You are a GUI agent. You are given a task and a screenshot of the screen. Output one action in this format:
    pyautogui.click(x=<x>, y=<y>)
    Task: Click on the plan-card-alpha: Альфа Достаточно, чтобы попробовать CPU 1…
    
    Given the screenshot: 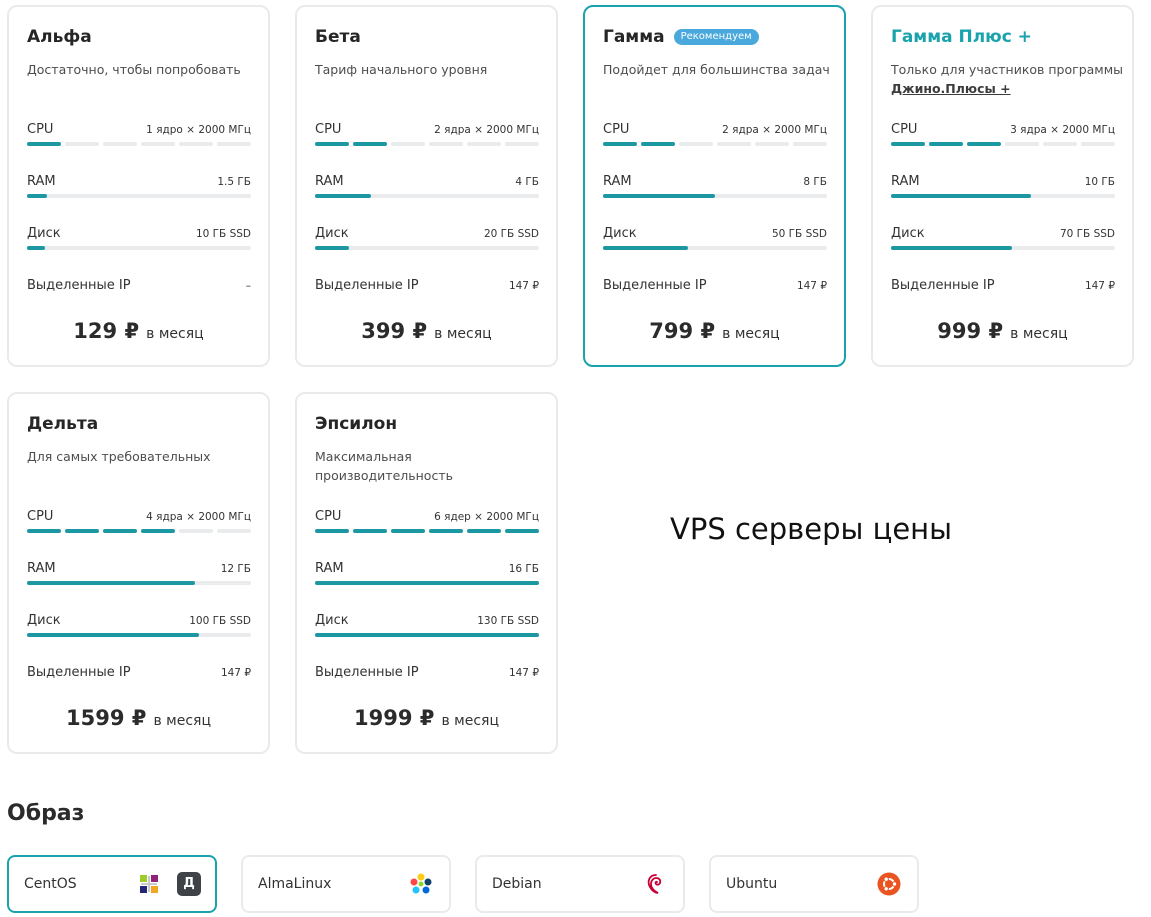 What is the action you would take?
    pyautogui.click(x=138, y=186)
    